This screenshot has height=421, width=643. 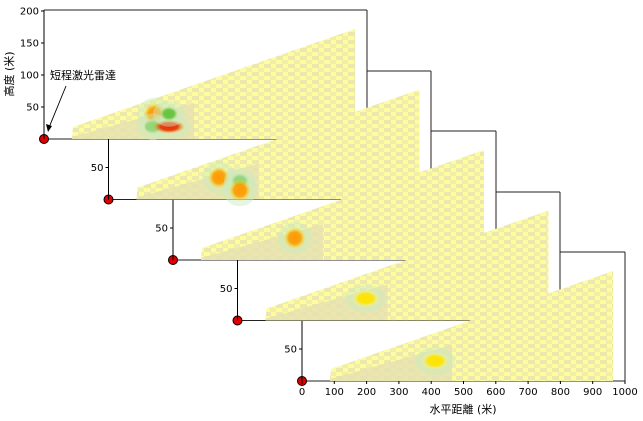 What do you see at coordinates (463, 392) in the screenshot?
I see `x-tick-label: 500` at bounding box center [463, 392].